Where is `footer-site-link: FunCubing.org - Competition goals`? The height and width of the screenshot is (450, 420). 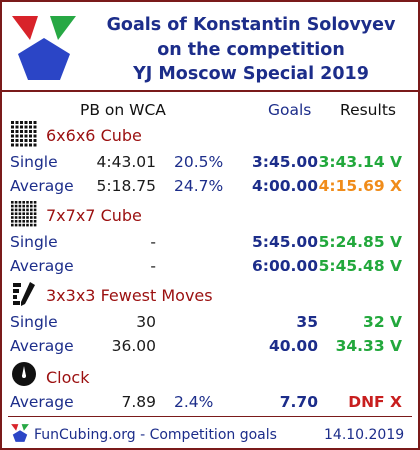
footer-site-link: FunCubing.org - Competition goals is located at coordinates (155, 435).